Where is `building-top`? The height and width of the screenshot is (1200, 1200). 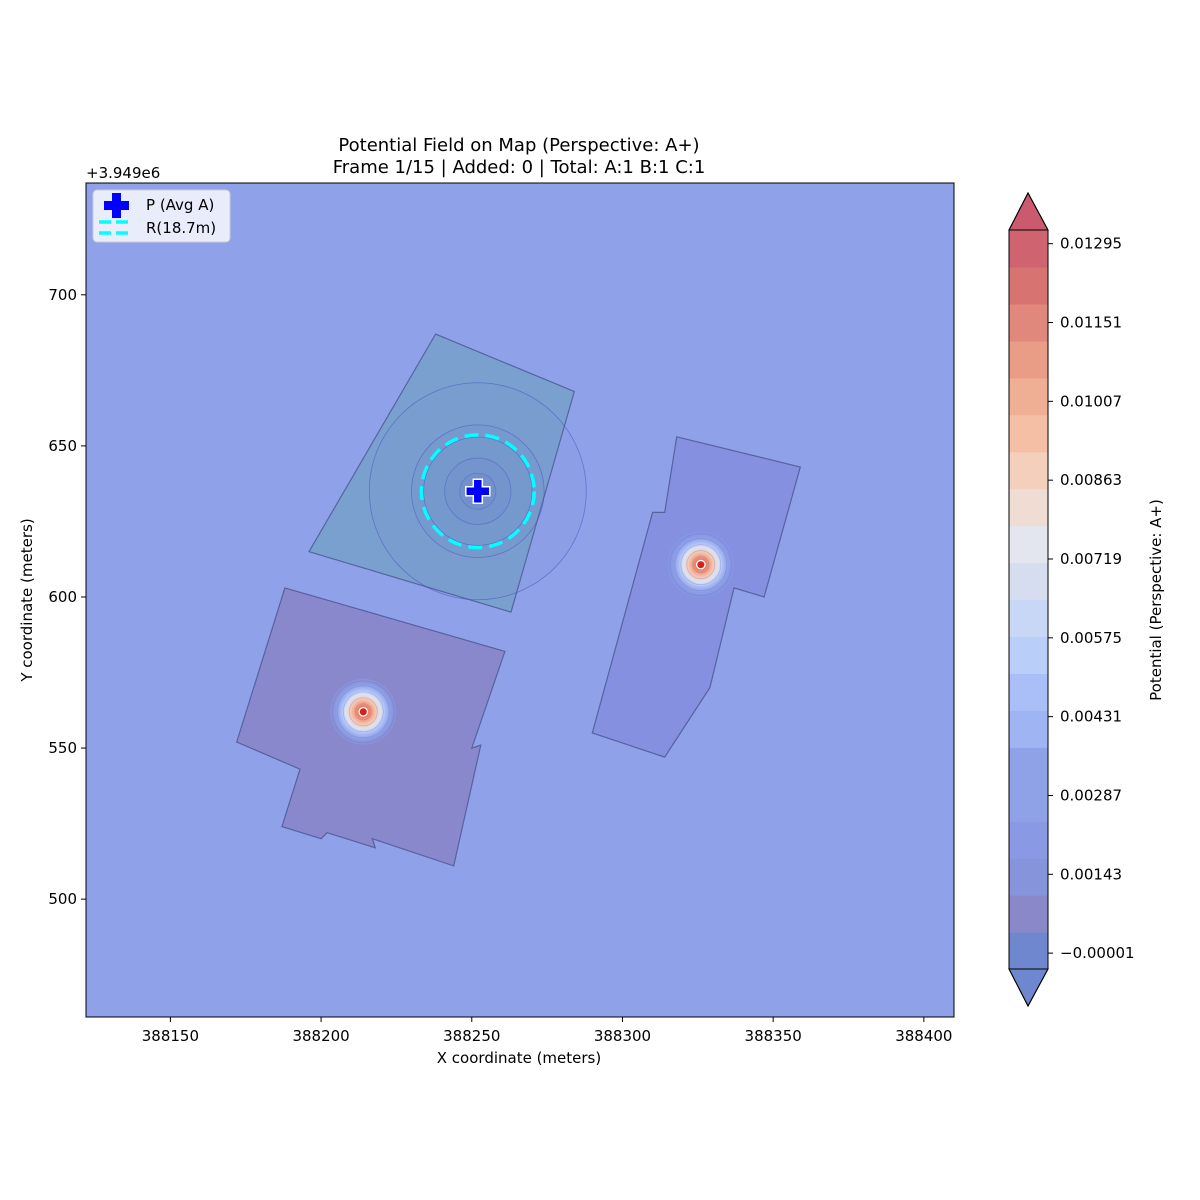
building-top is located at coordinates (442, 473).